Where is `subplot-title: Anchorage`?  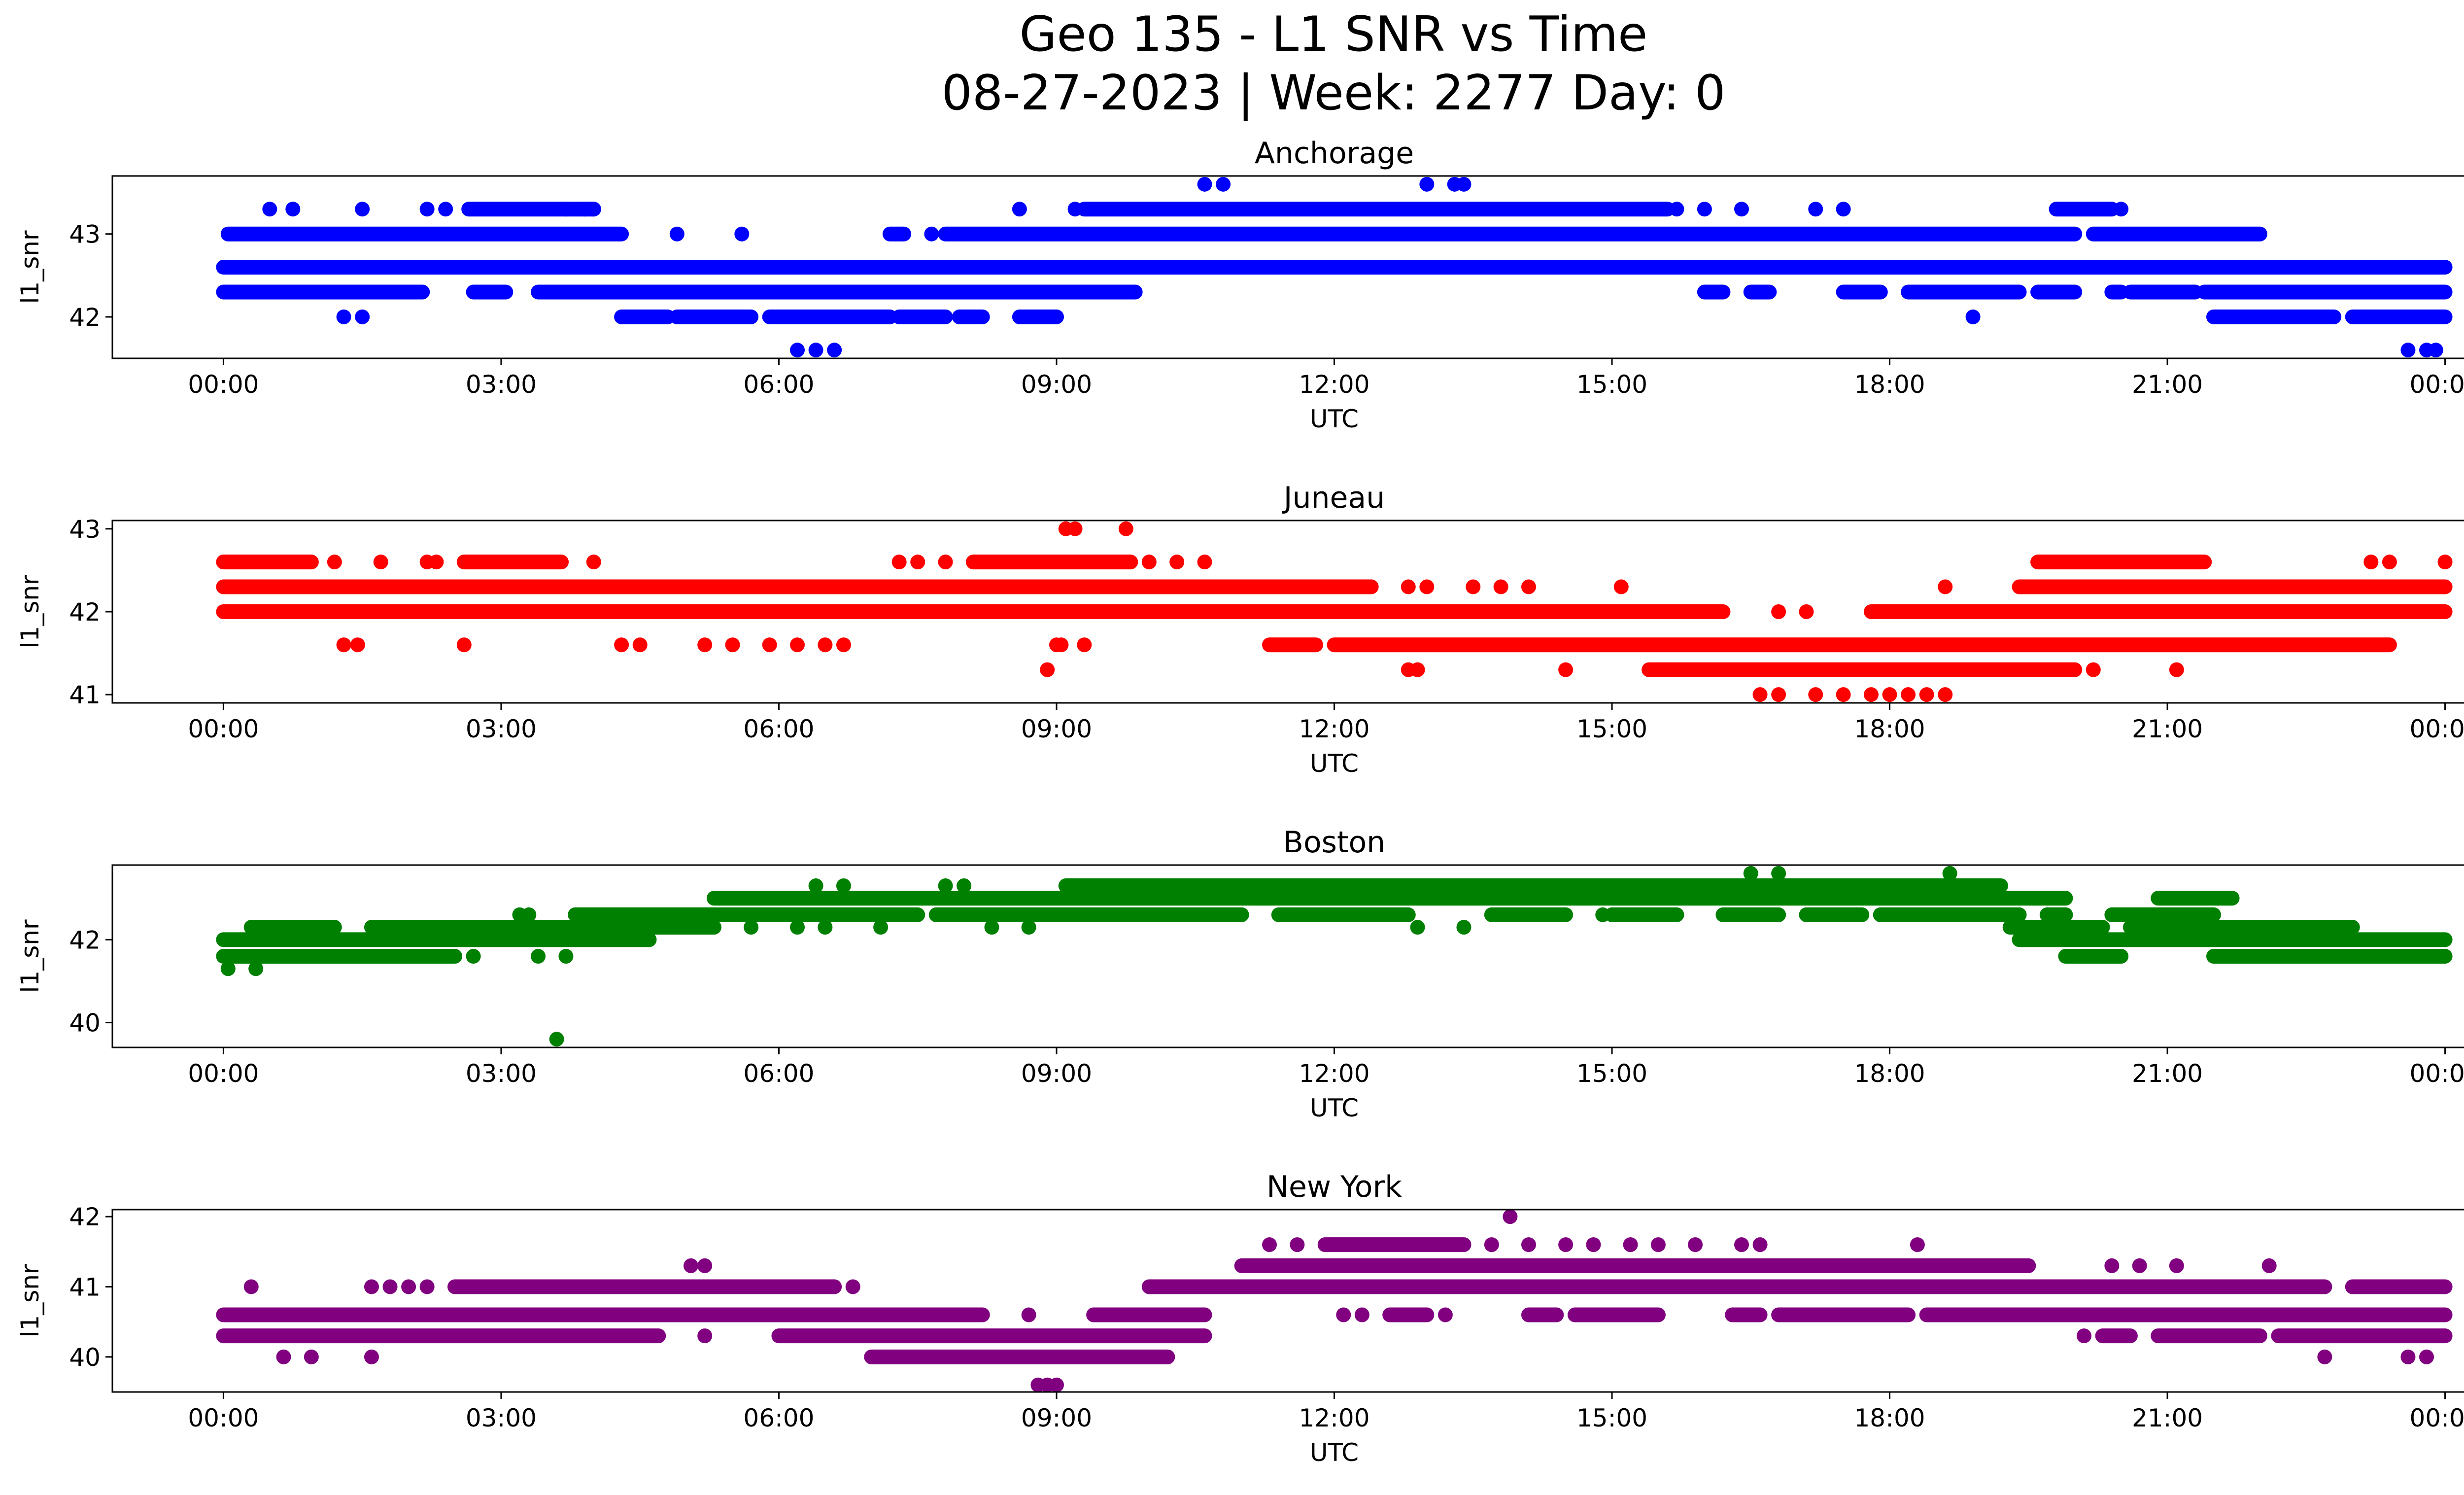
subplot-title: Anchorage is located at coordinates (1334, 153).